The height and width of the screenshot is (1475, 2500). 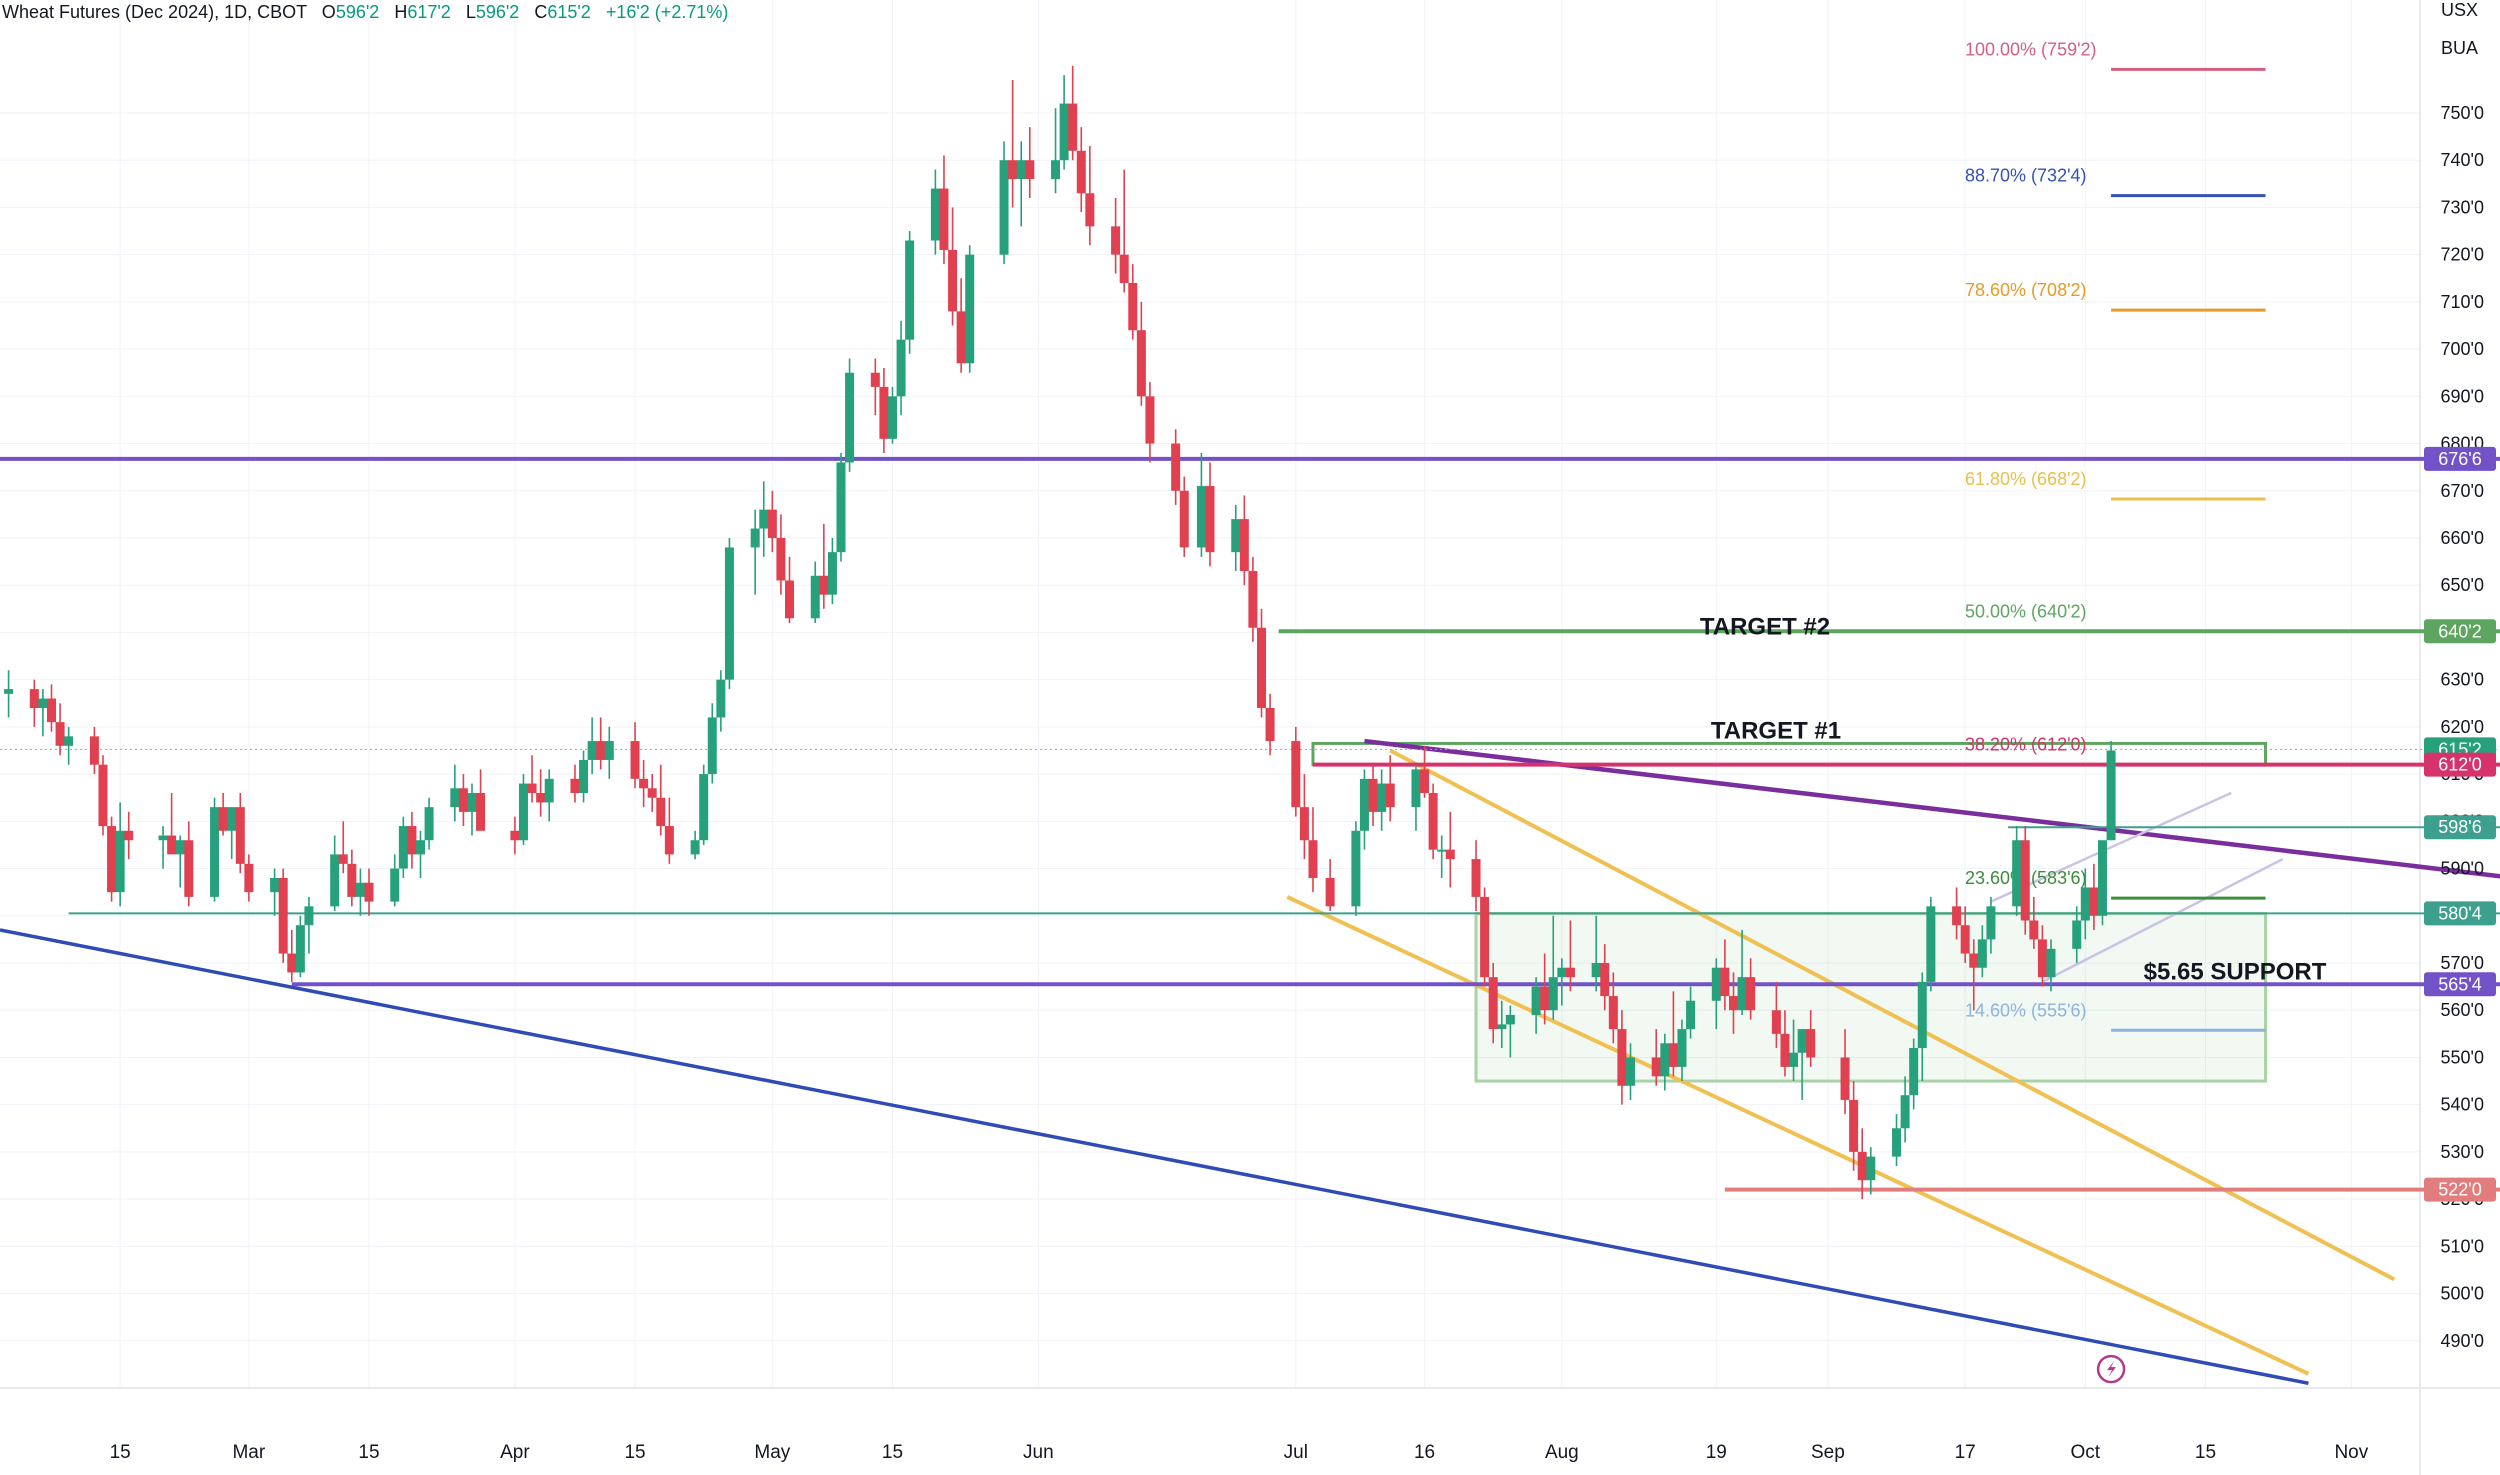 What do you see at coordinates (2112, 1369) in the screenshot?
I see `lightning-icon` at bounding box center [2112, 1369].